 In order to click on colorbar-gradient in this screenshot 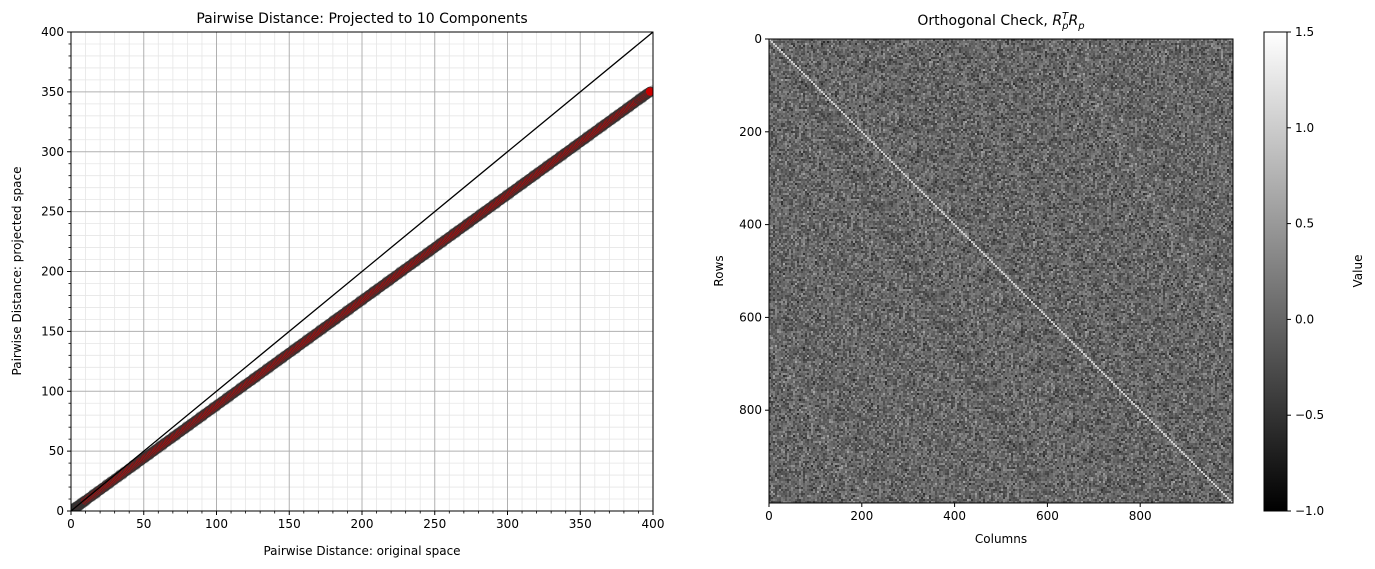, I will do `click(1275, 271)`.